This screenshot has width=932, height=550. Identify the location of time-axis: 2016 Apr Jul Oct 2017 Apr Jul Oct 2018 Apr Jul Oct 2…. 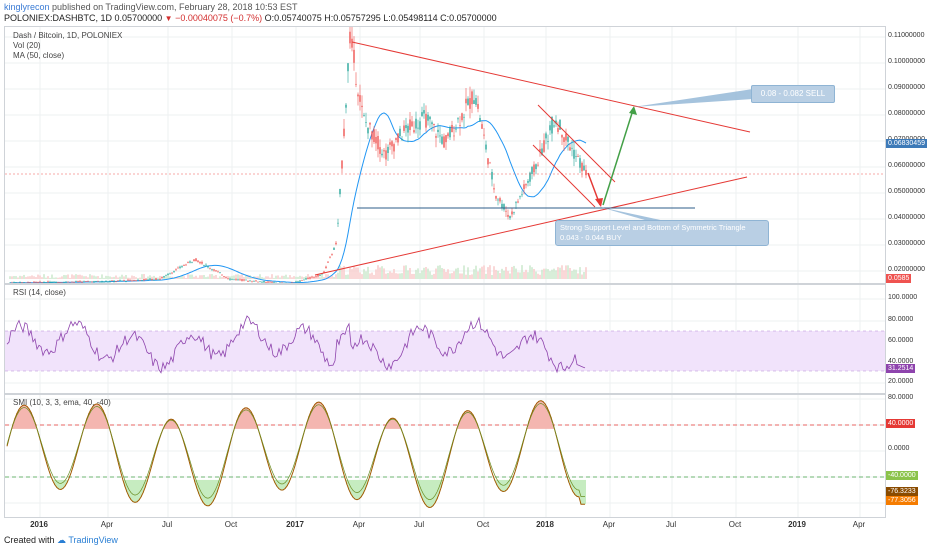
(444, 525).